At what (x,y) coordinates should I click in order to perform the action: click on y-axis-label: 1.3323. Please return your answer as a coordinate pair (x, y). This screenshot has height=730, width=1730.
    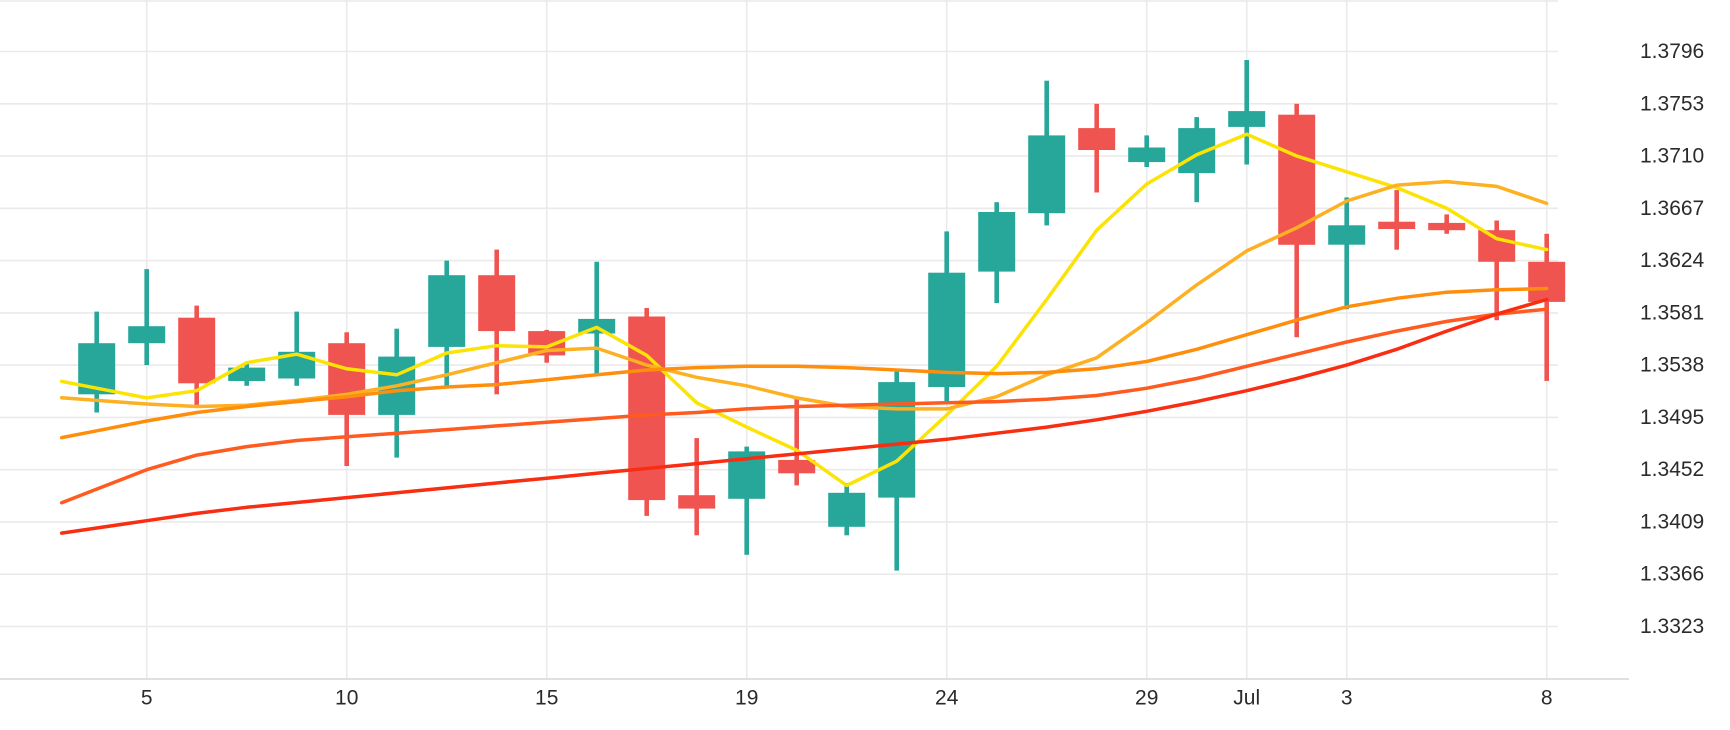
    Looking at the image, I should click on (1672, 626).